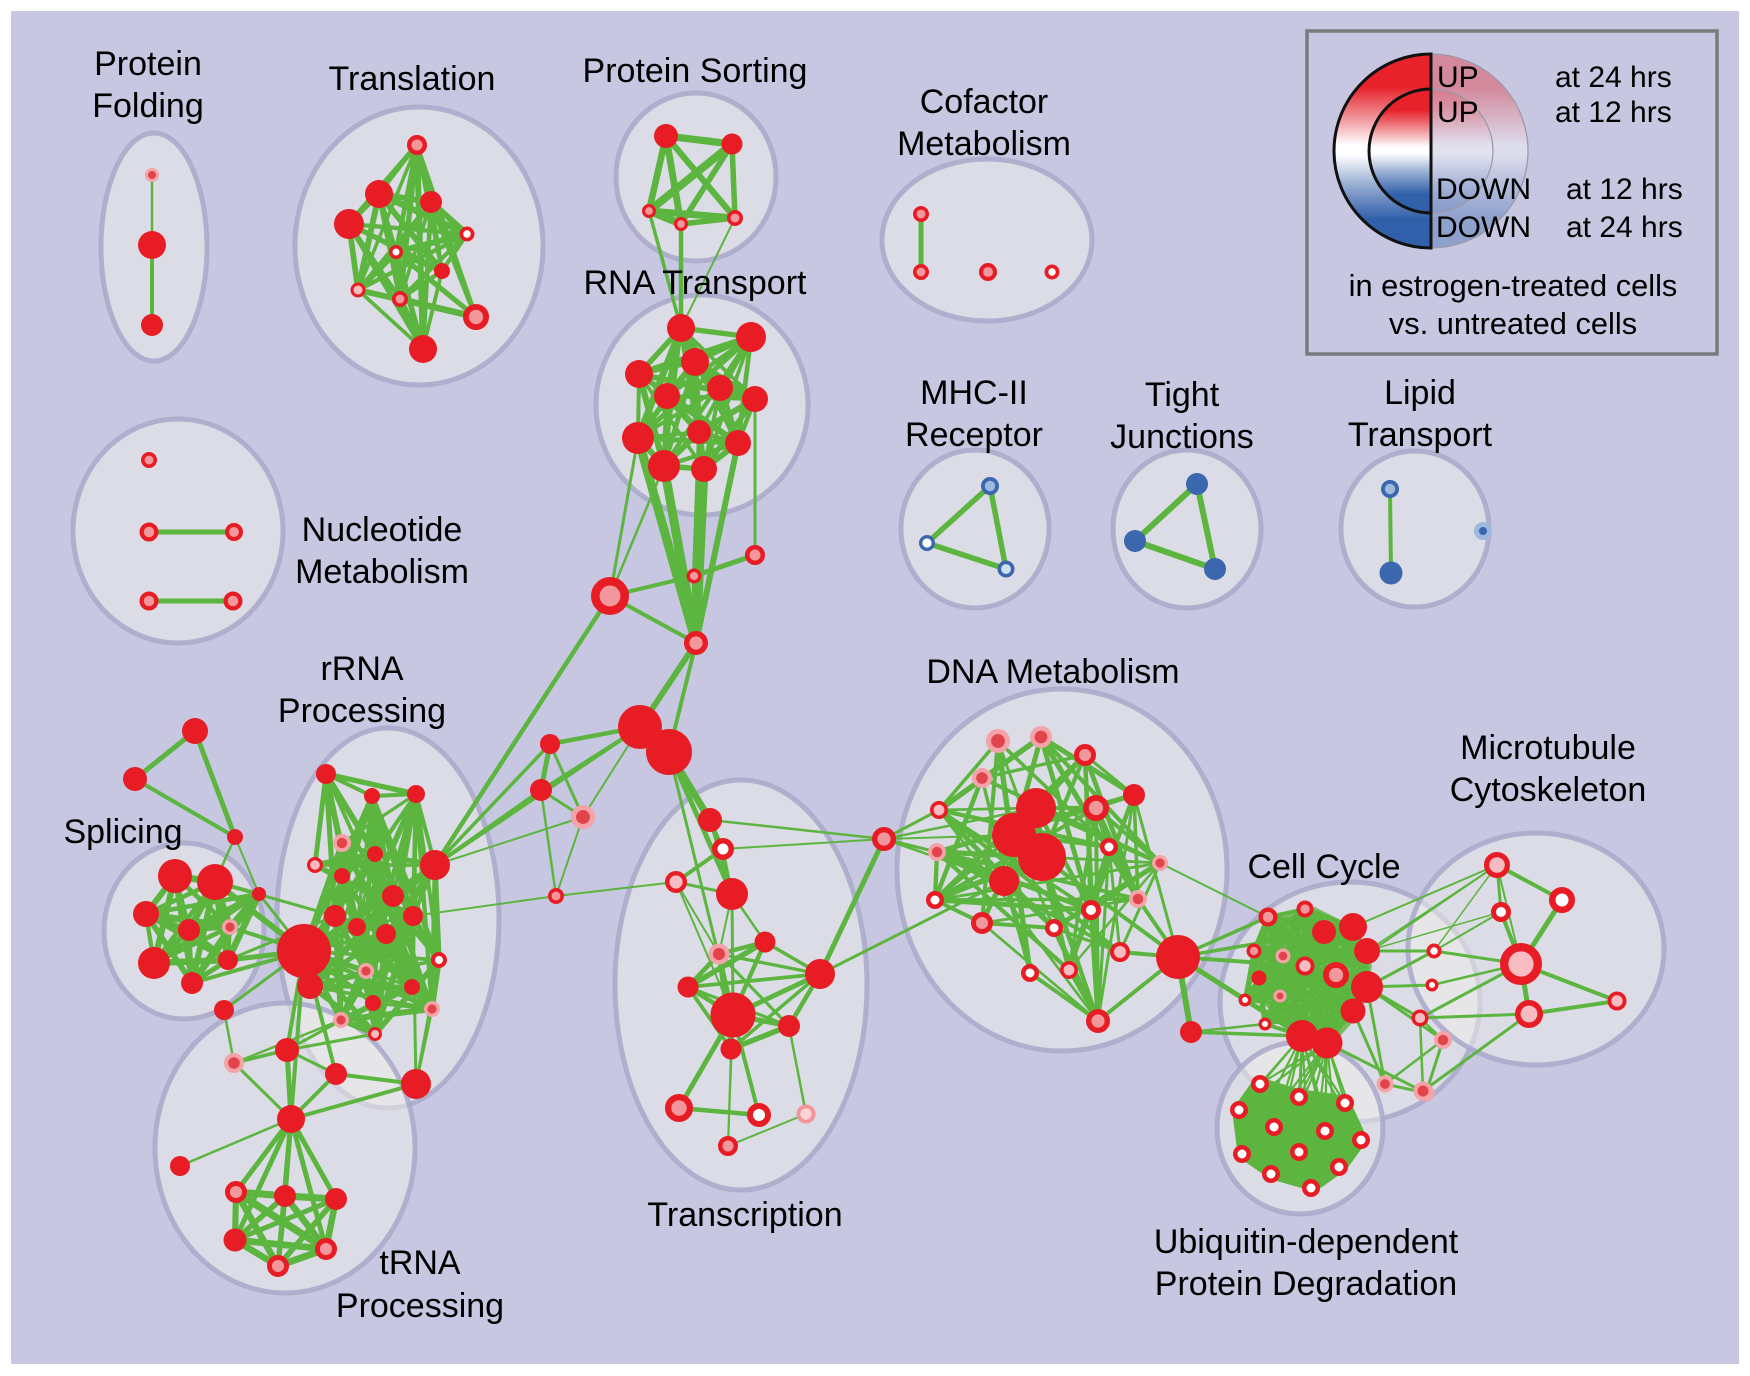 This screenshot has height=1376, width=1750. I want to click on svg-text: Cofactor, so click(984, 102).